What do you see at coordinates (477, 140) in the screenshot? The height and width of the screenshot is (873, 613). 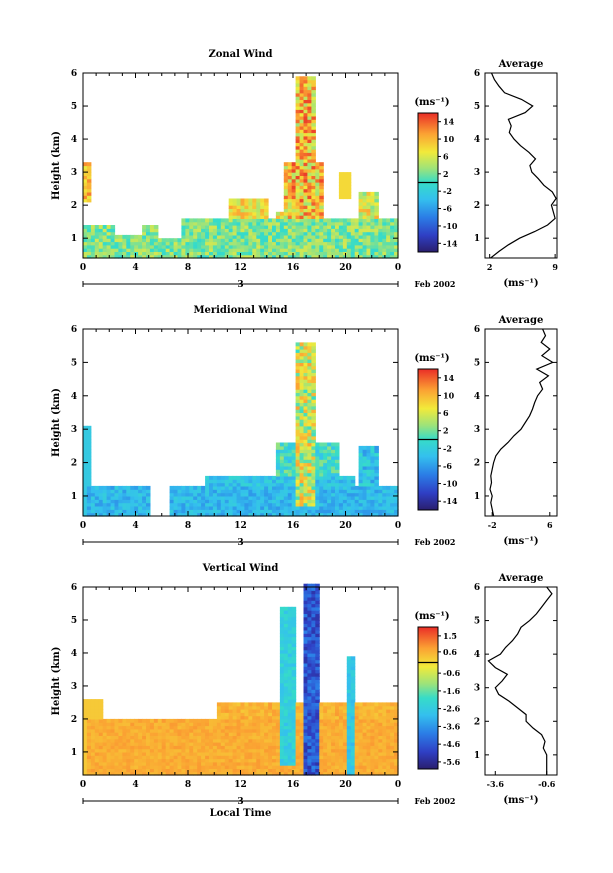 I see `profile-y-tick-label: 4` at bounding box center [477, 140].